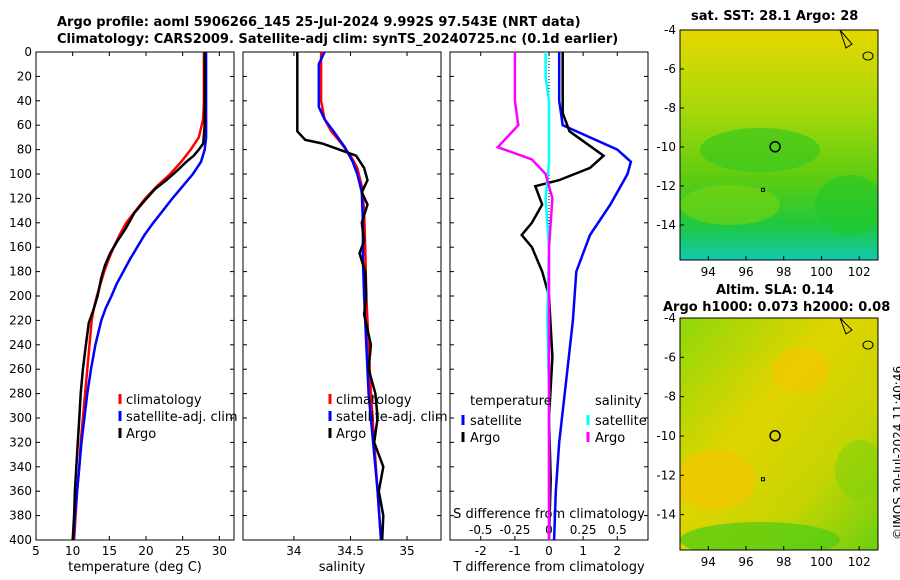 This screenshot has width=900, height=580. Describe the element at coordinates (20, 223) in the screenshot. I see `y-tick-label: 140` at that location.